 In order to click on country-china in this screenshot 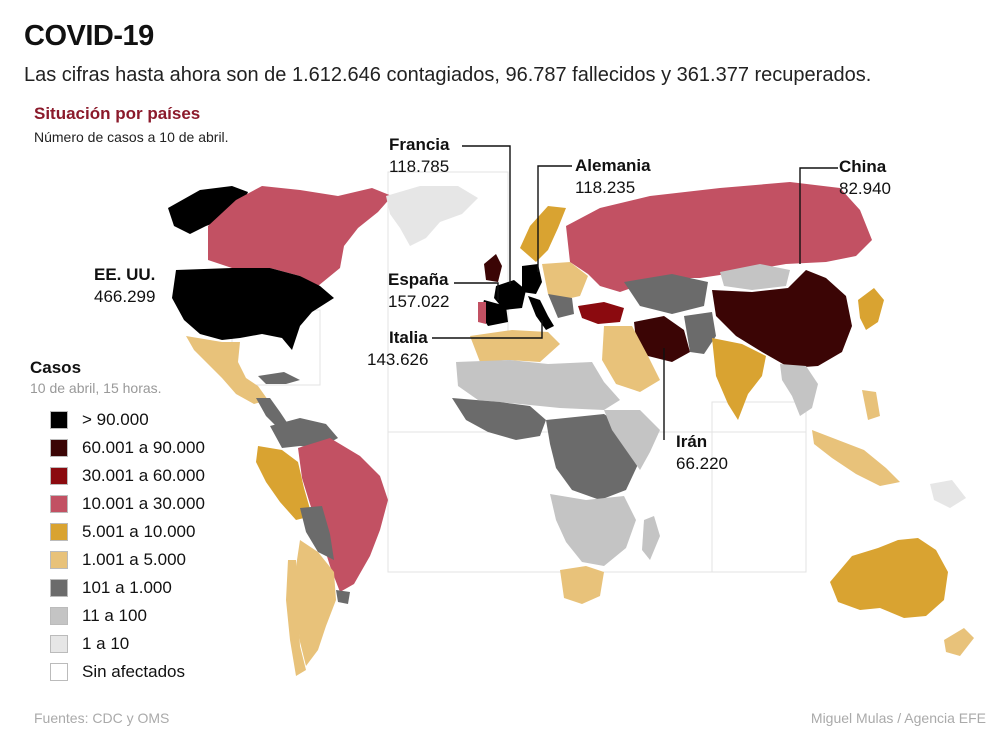, I will do `click(782, 319)`.